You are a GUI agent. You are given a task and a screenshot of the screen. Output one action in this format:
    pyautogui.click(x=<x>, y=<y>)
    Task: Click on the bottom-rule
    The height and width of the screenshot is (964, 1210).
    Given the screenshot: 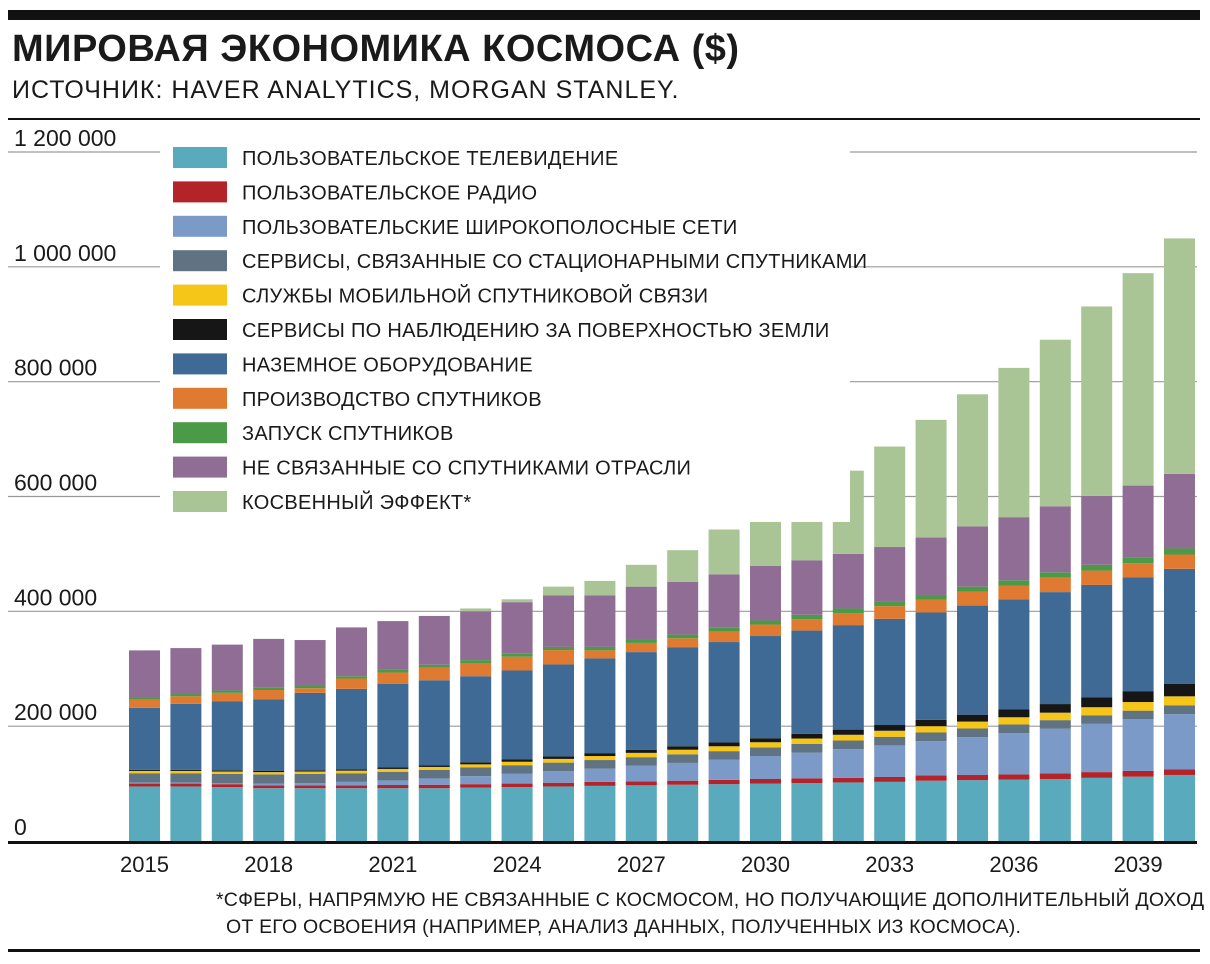 What is the action you would take?
    pyautogui.click(x=604, y=950)
    